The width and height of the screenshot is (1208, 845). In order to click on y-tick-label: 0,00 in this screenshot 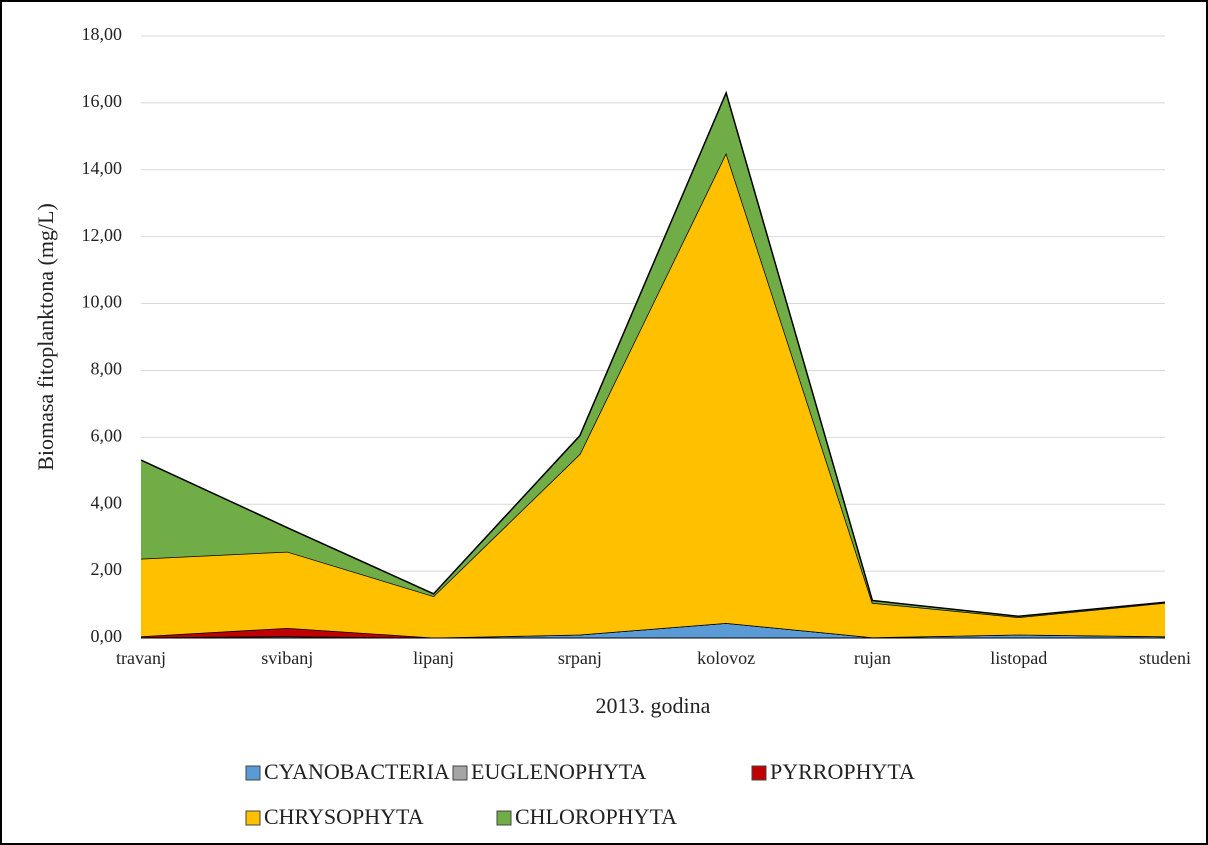, I will do `click(107, 636)`.